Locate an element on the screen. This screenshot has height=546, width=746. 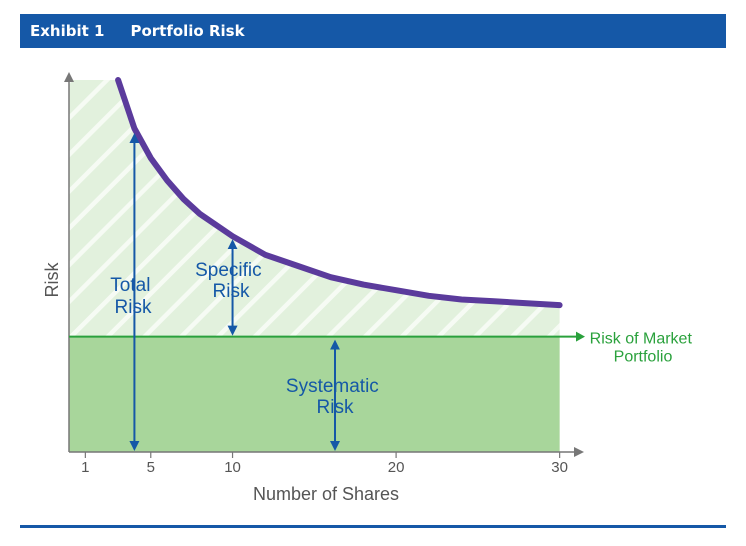
systematic-risk-label-line1: Systematic is located at coordinates (332, 386).